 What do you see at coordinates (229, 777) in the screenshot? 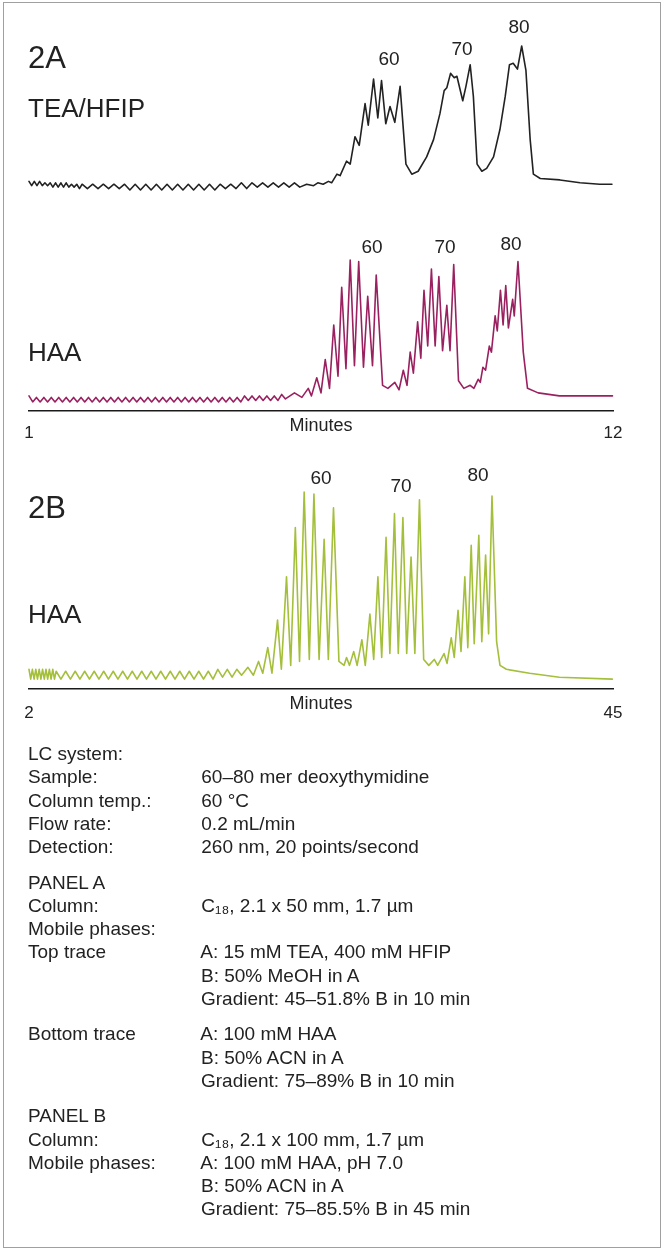
I see `text: Sample: 60–80 mer deoxythymidine` at bounding box center [229, 777].